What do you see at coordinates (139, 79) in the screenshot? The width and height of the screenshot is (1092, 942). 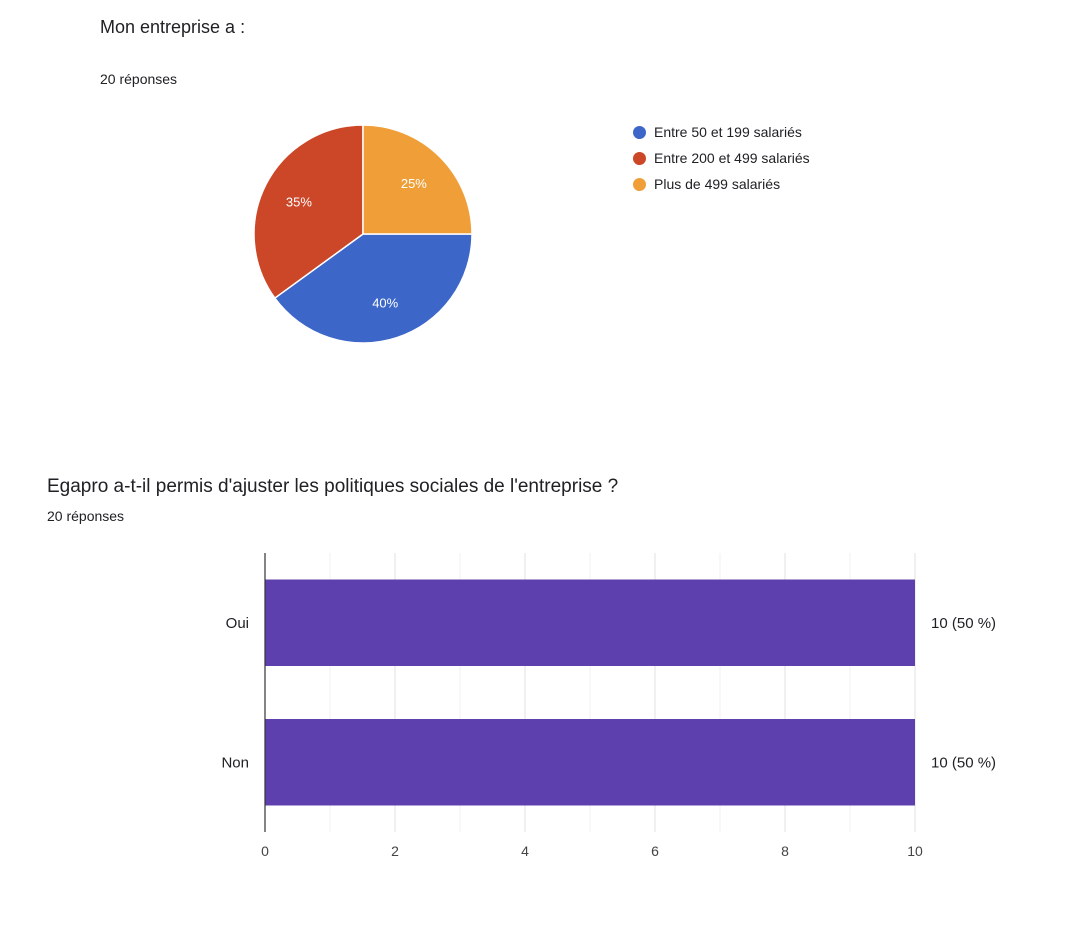 I see `pie-chart-response-count: 20 réponses` at bounding box center [139, 79].